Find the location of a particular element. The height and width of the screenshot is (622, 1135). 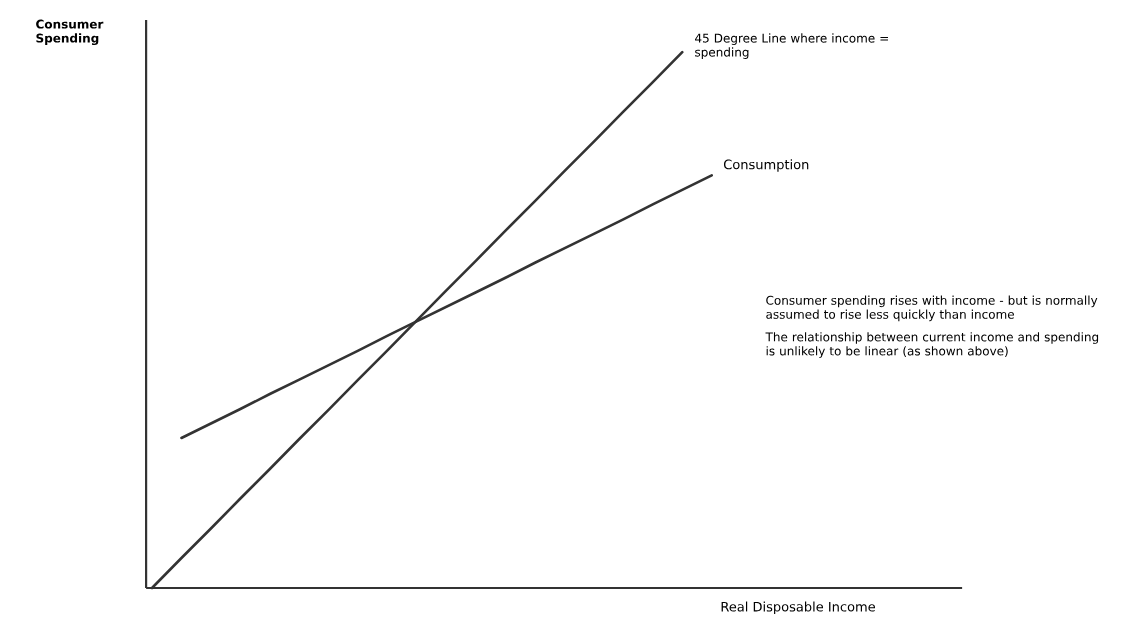

text: The relationship between current income and spending is unlikely to be linear (as shown above) is located at coordinates (932, 345).